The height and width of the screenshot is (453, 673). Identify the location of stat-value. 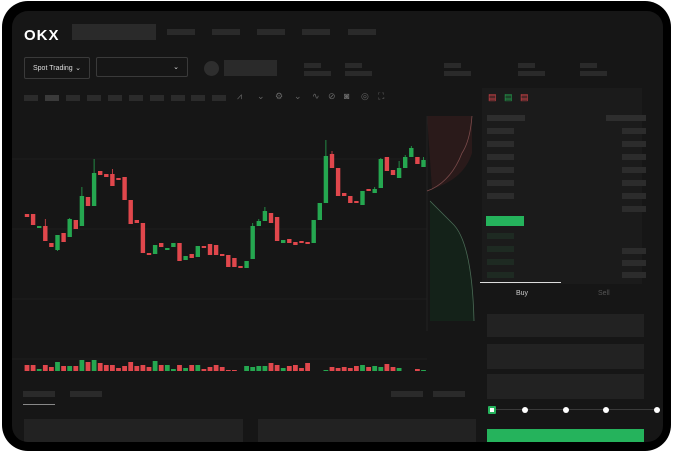
(457, 73).